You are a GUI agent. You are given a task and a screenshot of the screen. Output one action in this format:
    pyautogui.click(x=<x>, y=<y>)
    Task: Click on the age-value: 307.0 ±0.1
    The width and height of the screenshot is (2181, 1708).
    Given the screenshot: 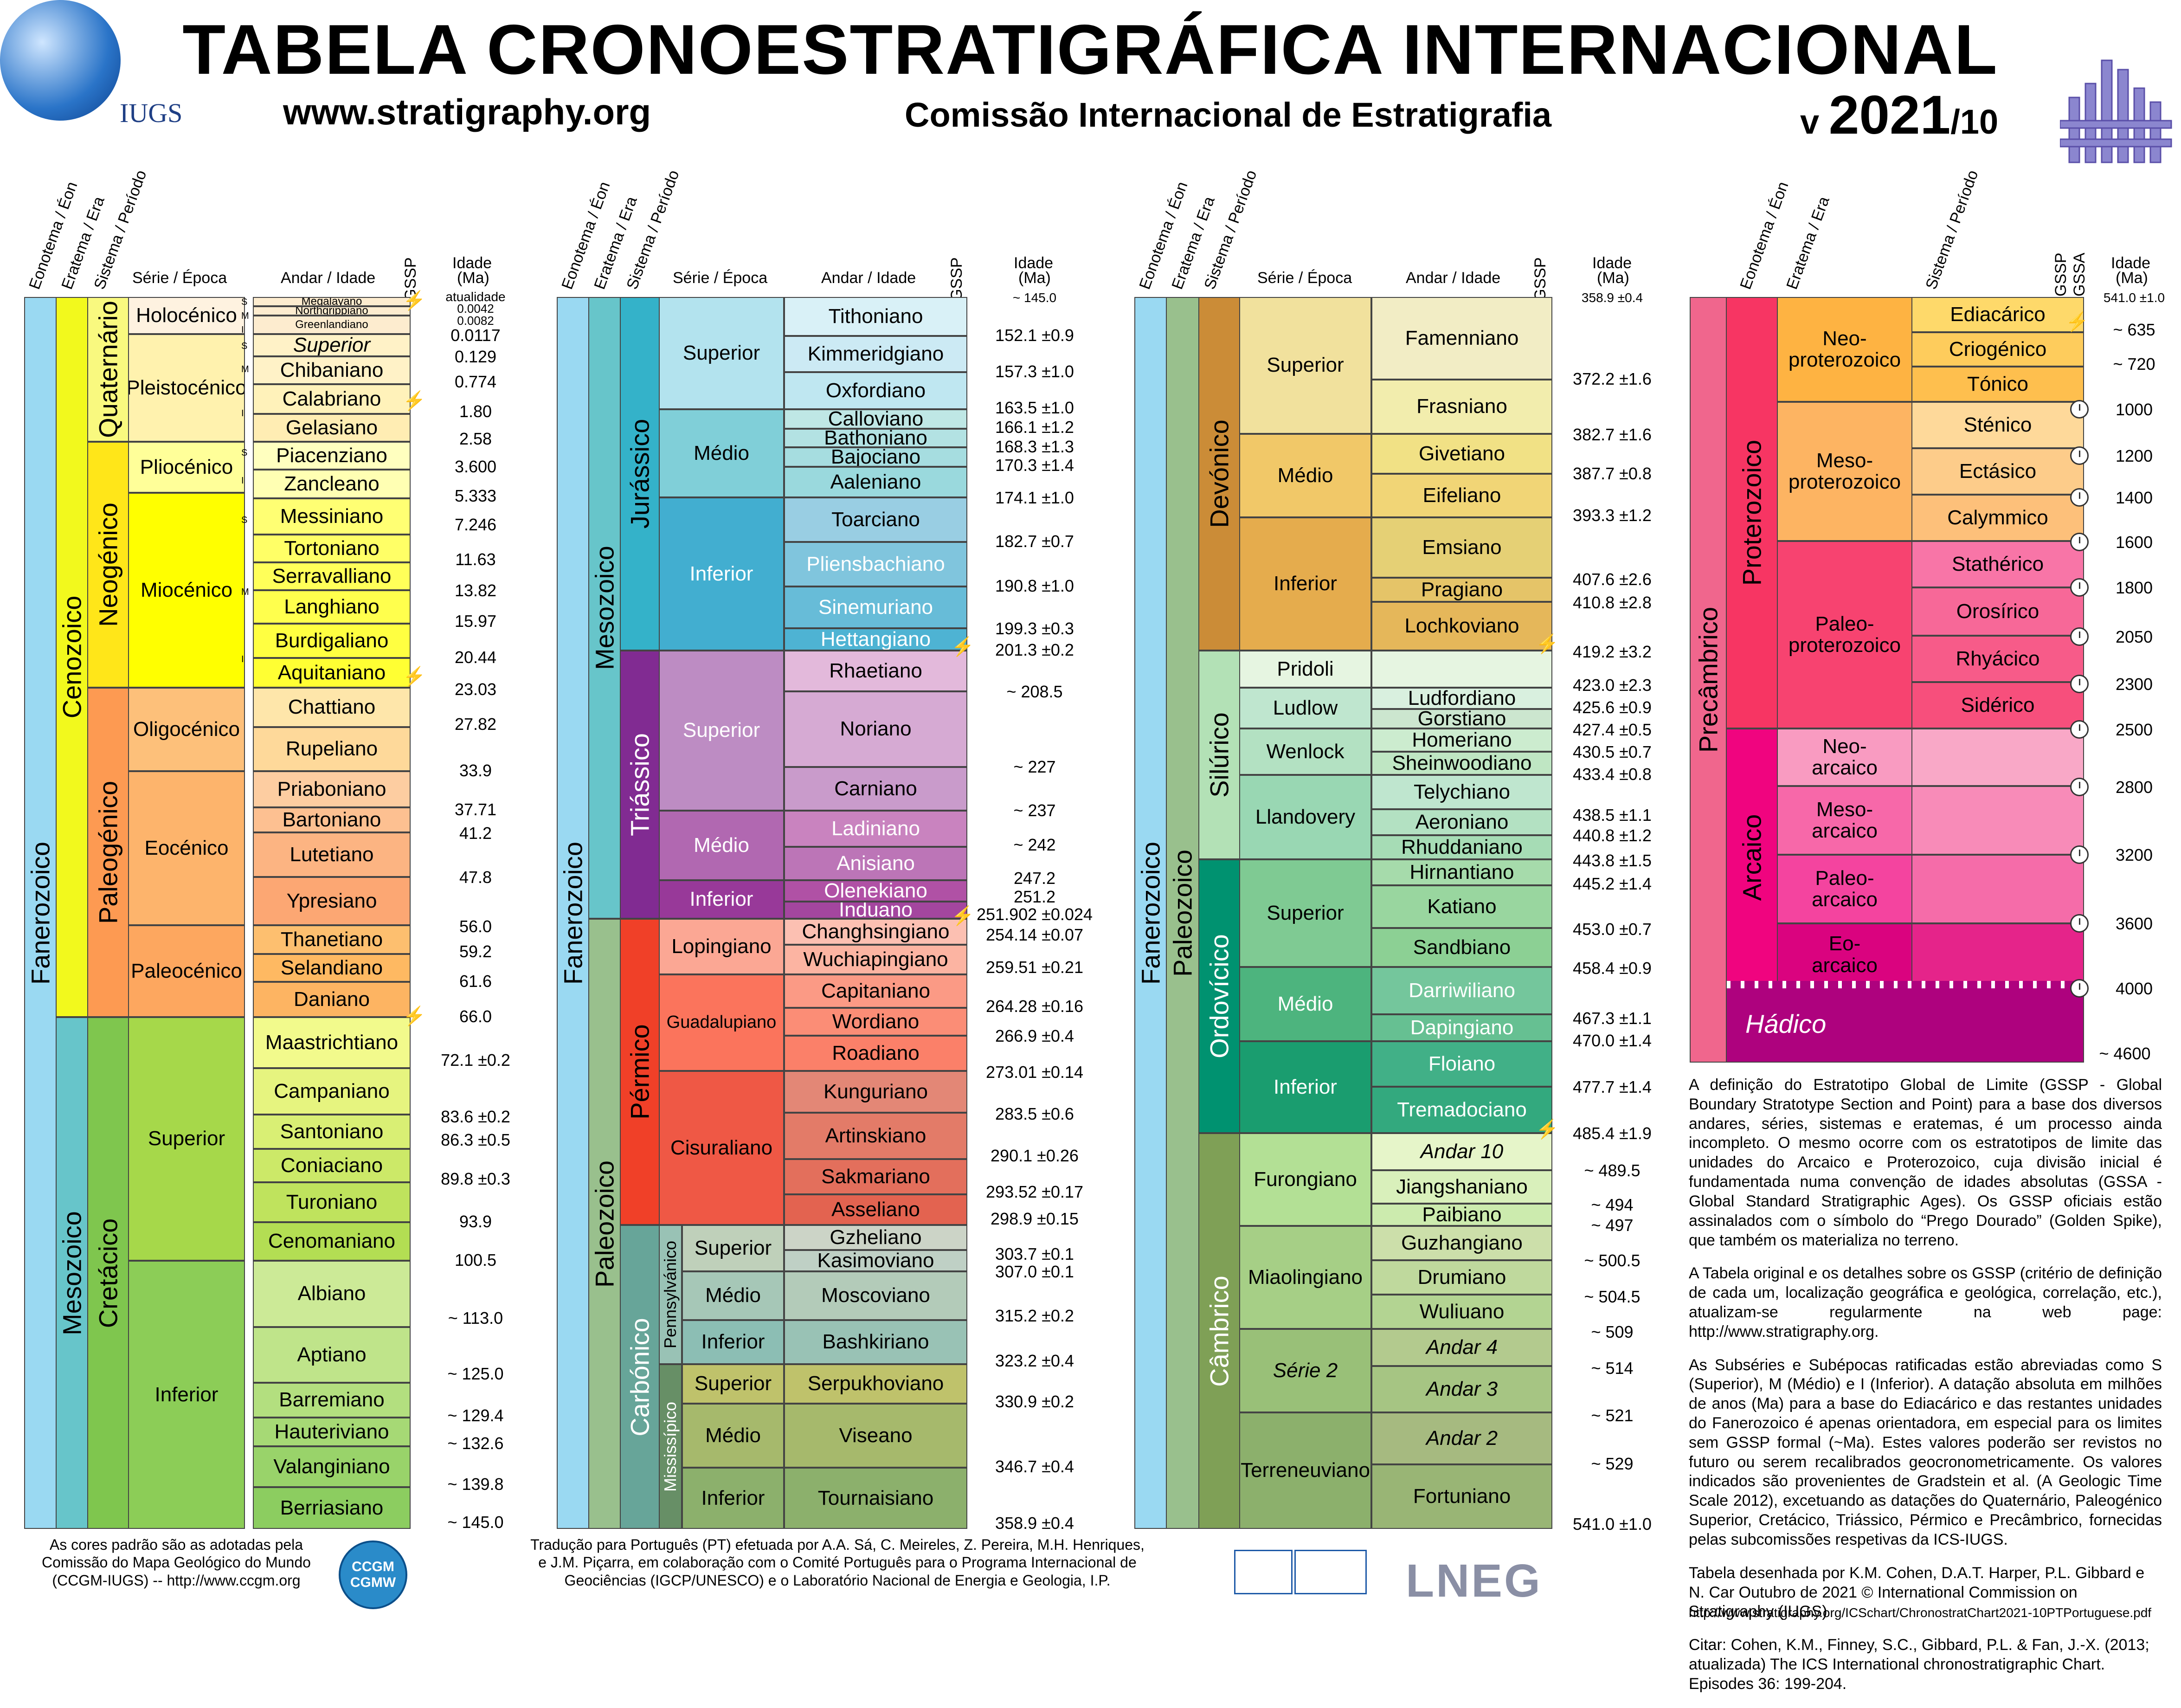 What is the action you would take?
    pyautogui.click(x=1034, y=1271)
    